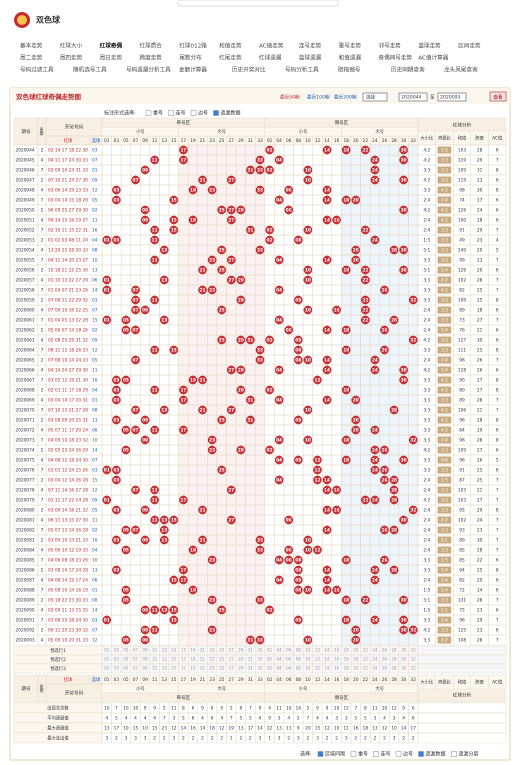  Describe the element at coordinates (498, 96) in the screenshot. I see `view-button` at that location.